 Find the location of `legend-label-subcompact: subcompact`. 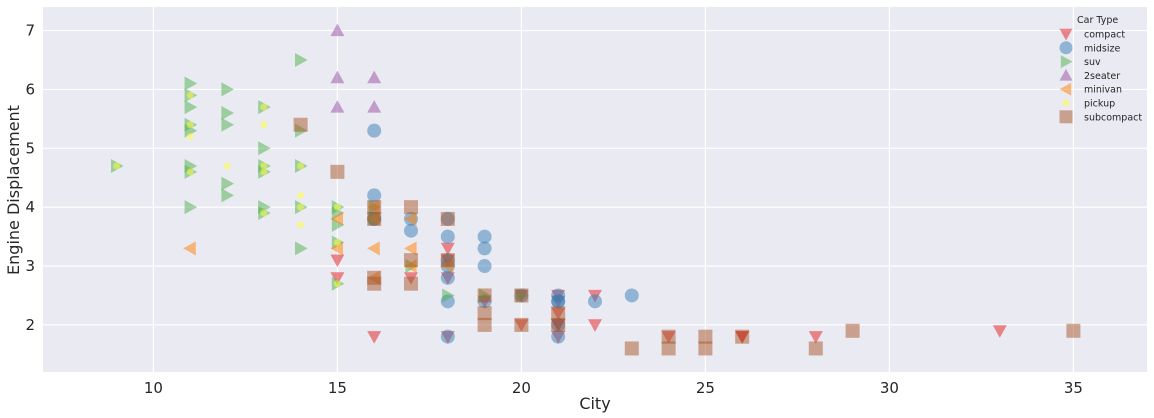

legend-label-subcompact: subcompact is located at coordinates (1113, 117).